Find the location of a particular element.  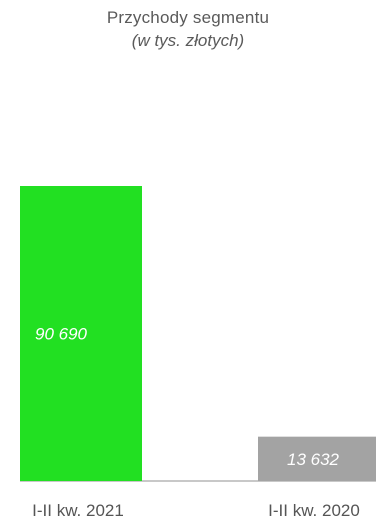

chart-title: Przychody segmentu is located at coordinates (188, 17).